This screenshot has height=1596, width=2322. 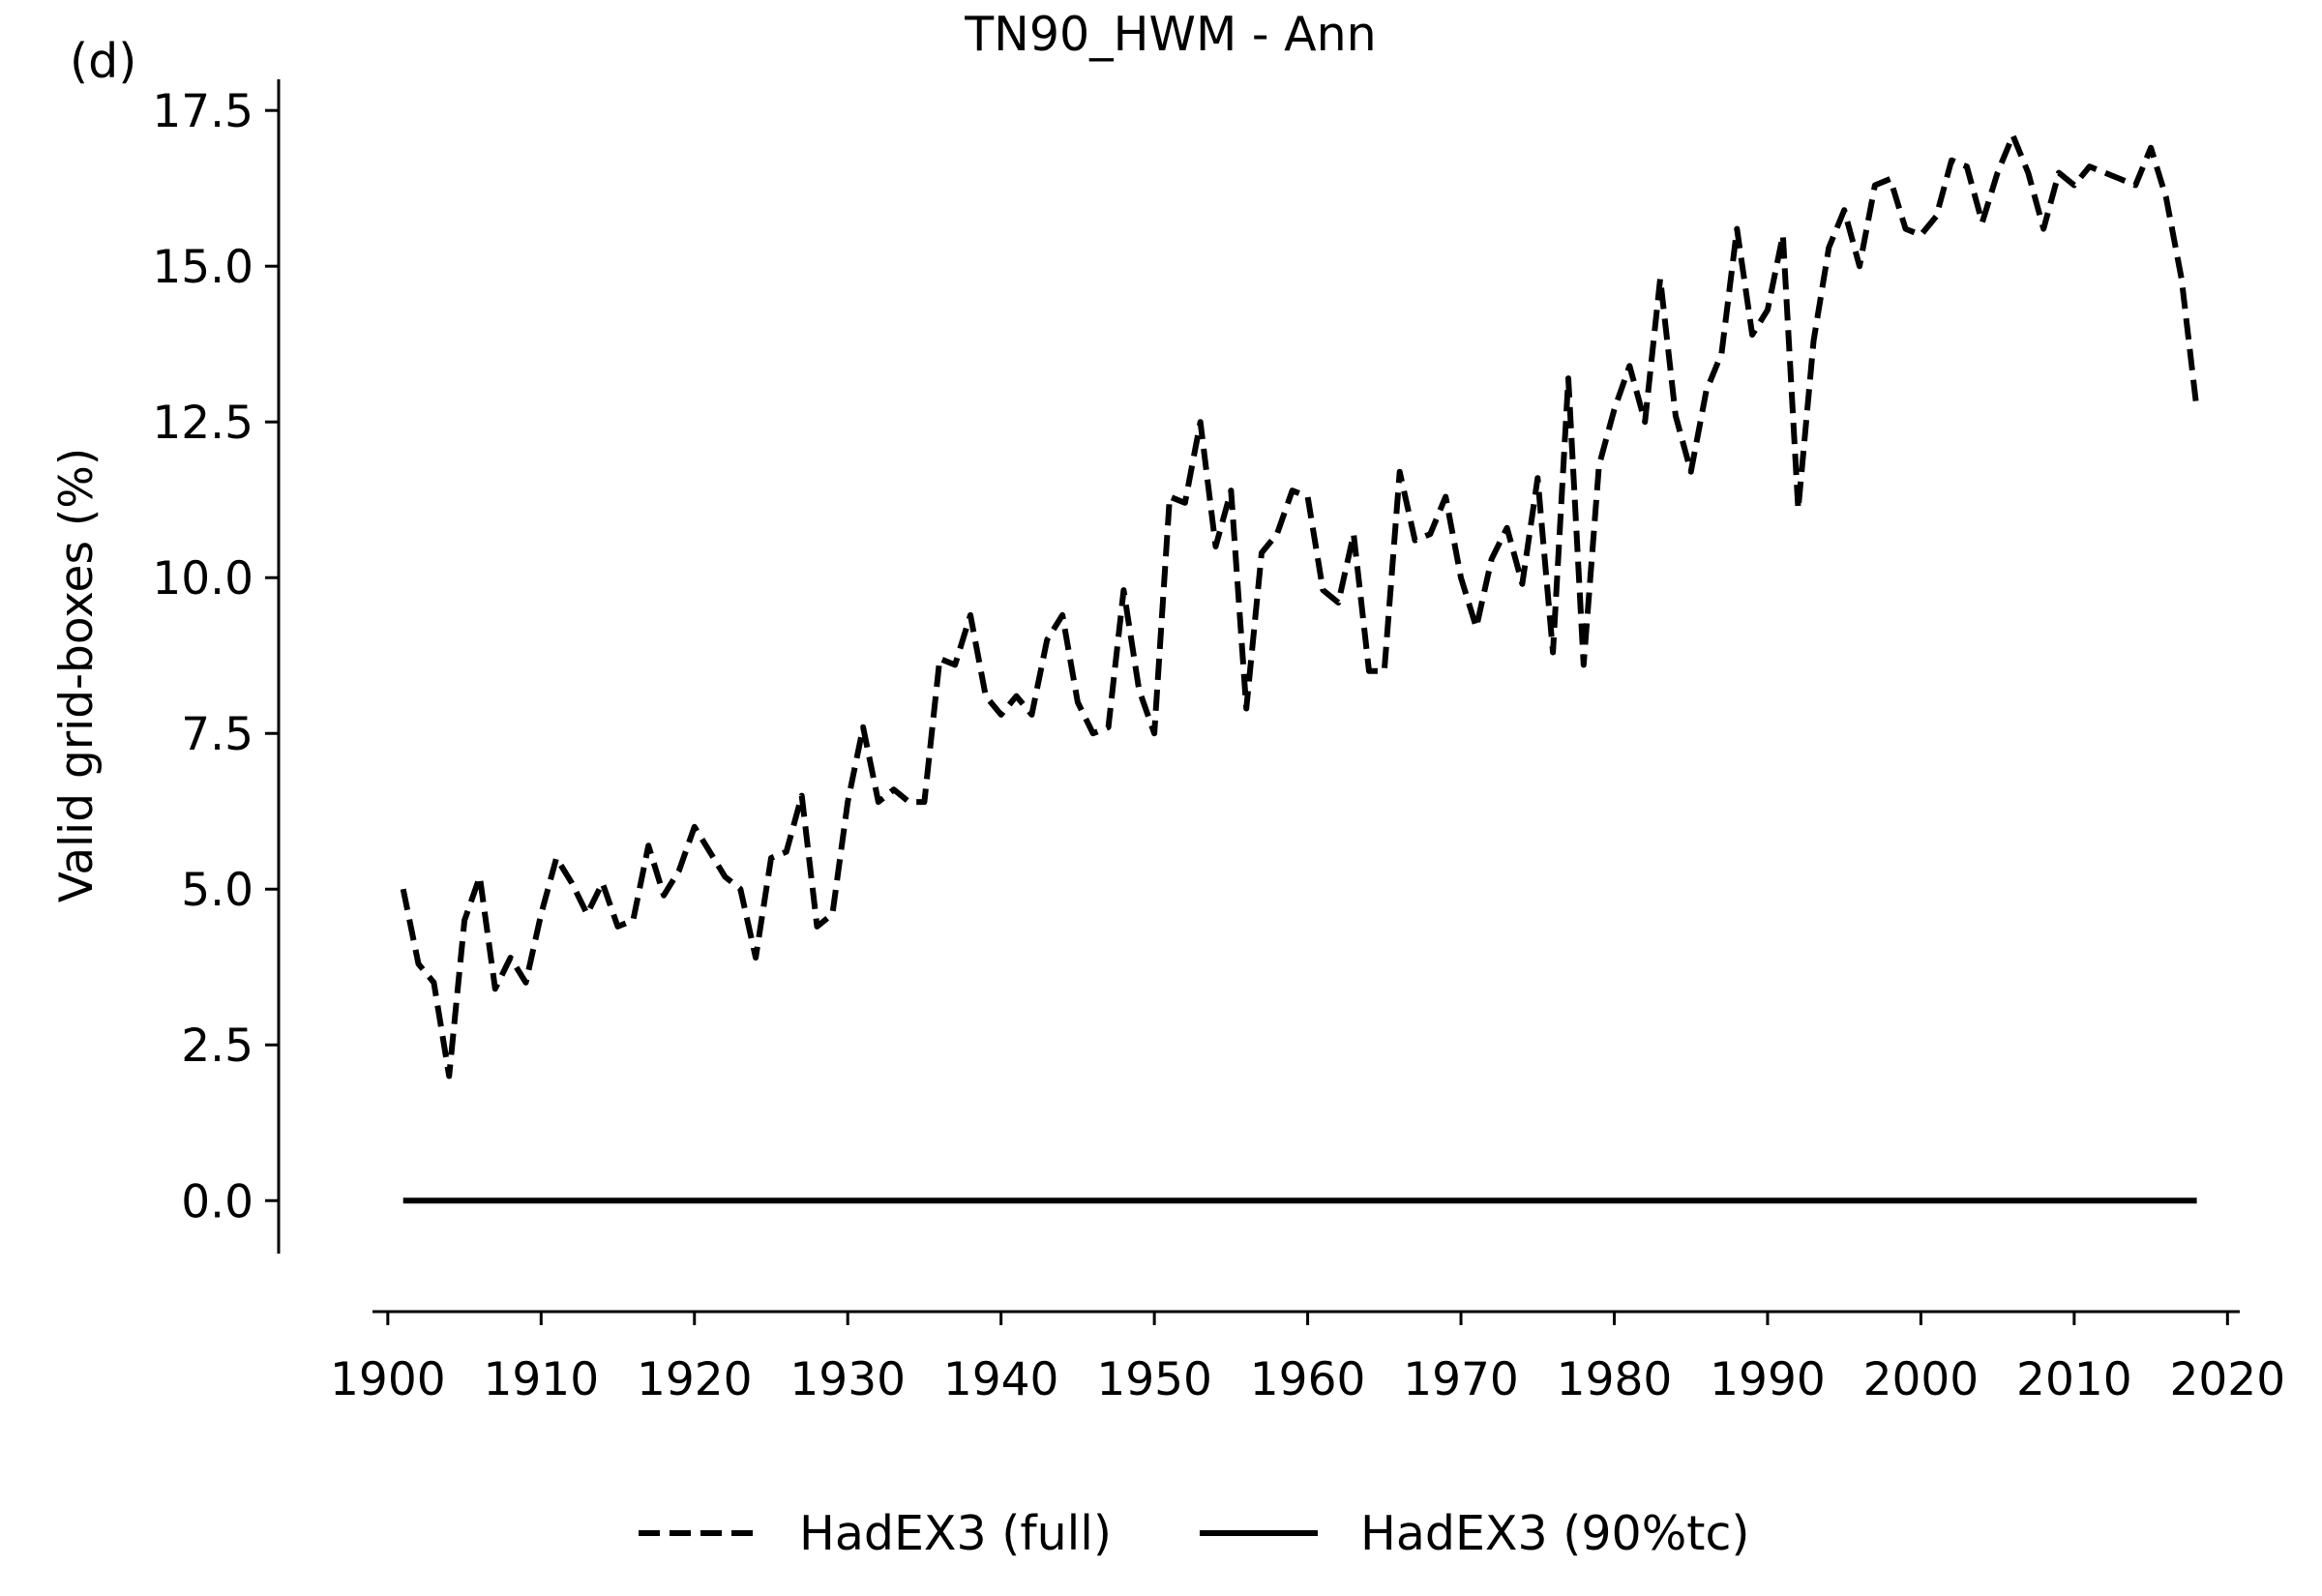 I want to click on y-axis-title: Valid grid-boxes (%), so click(x=77, y=675).